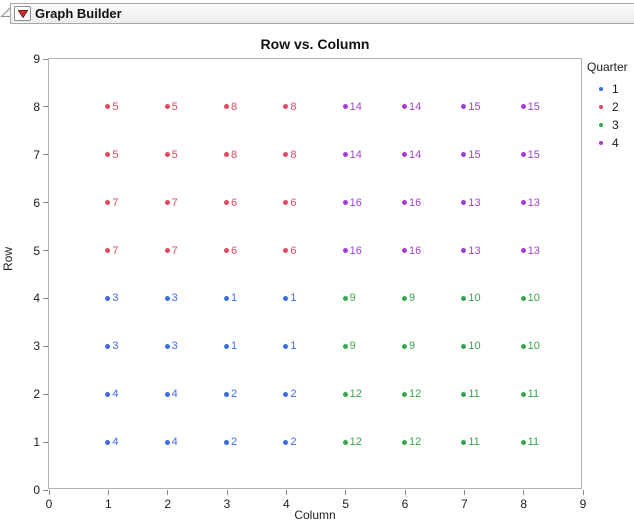 This screenshot has width=634, height=531. I want to click on point-label: 7, so click(174, 250).